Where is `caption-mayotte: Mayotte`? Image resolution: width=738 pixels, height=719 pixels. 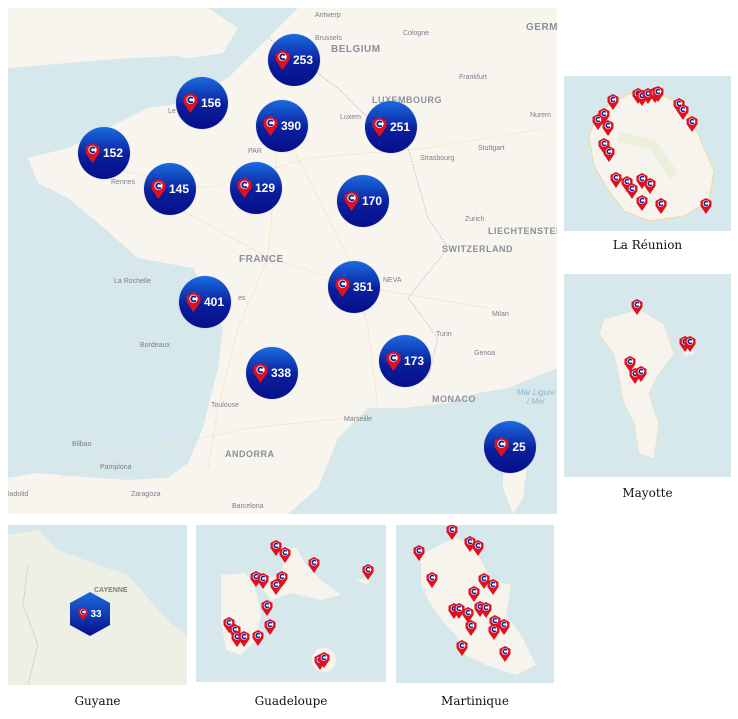 caption-mayotte: Mayotte is located at coordinates (647, 493).